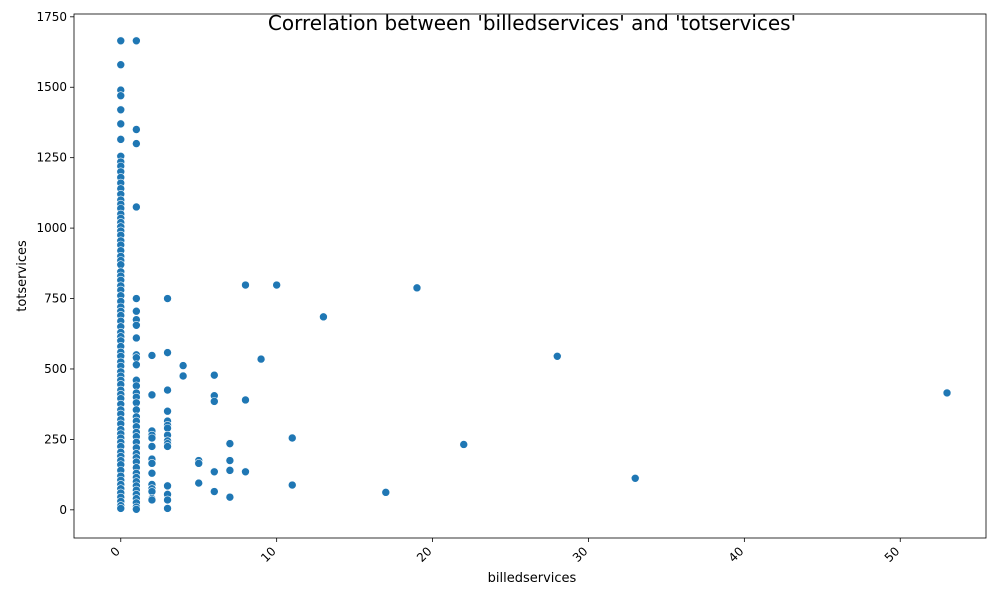  I want to click on y-axis-label: totservices, so click(22, 276).